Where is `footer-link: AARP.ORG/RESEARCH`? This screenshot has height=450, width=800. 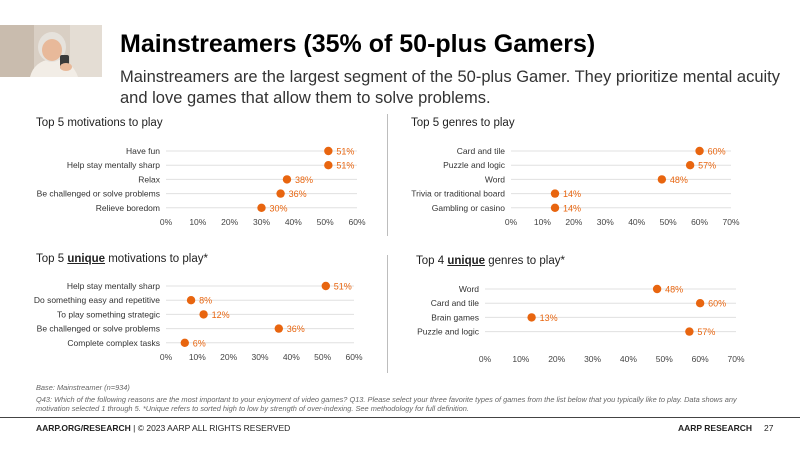 footer-link: AARP.ORG/RESEARCH is located at coordinates (83, 428).